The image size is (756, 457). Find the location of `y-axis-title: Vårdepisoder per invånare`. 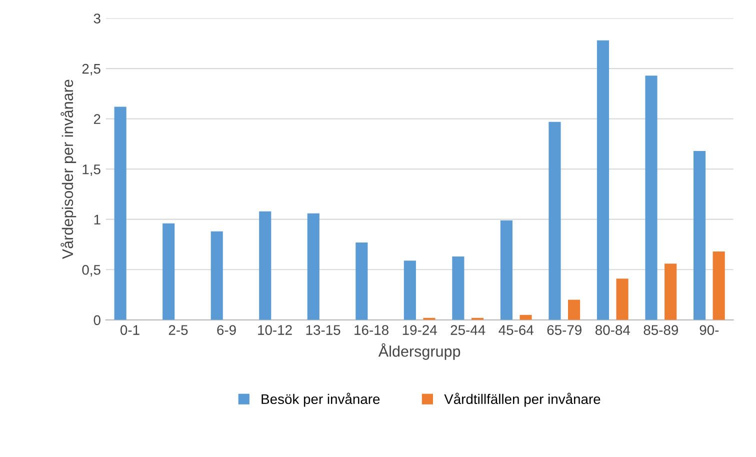

y-axis-title: Vårdepisoder per invånare is located at coordinates (68, 170).